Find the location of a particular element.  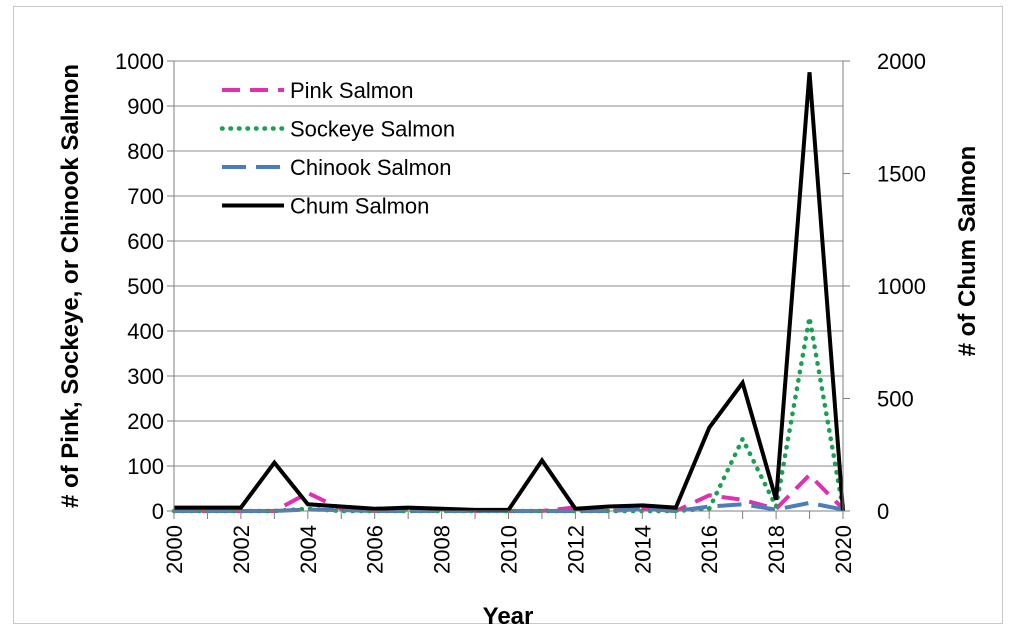

x-tick-label: 2000 is located at coordinates (174, 549).